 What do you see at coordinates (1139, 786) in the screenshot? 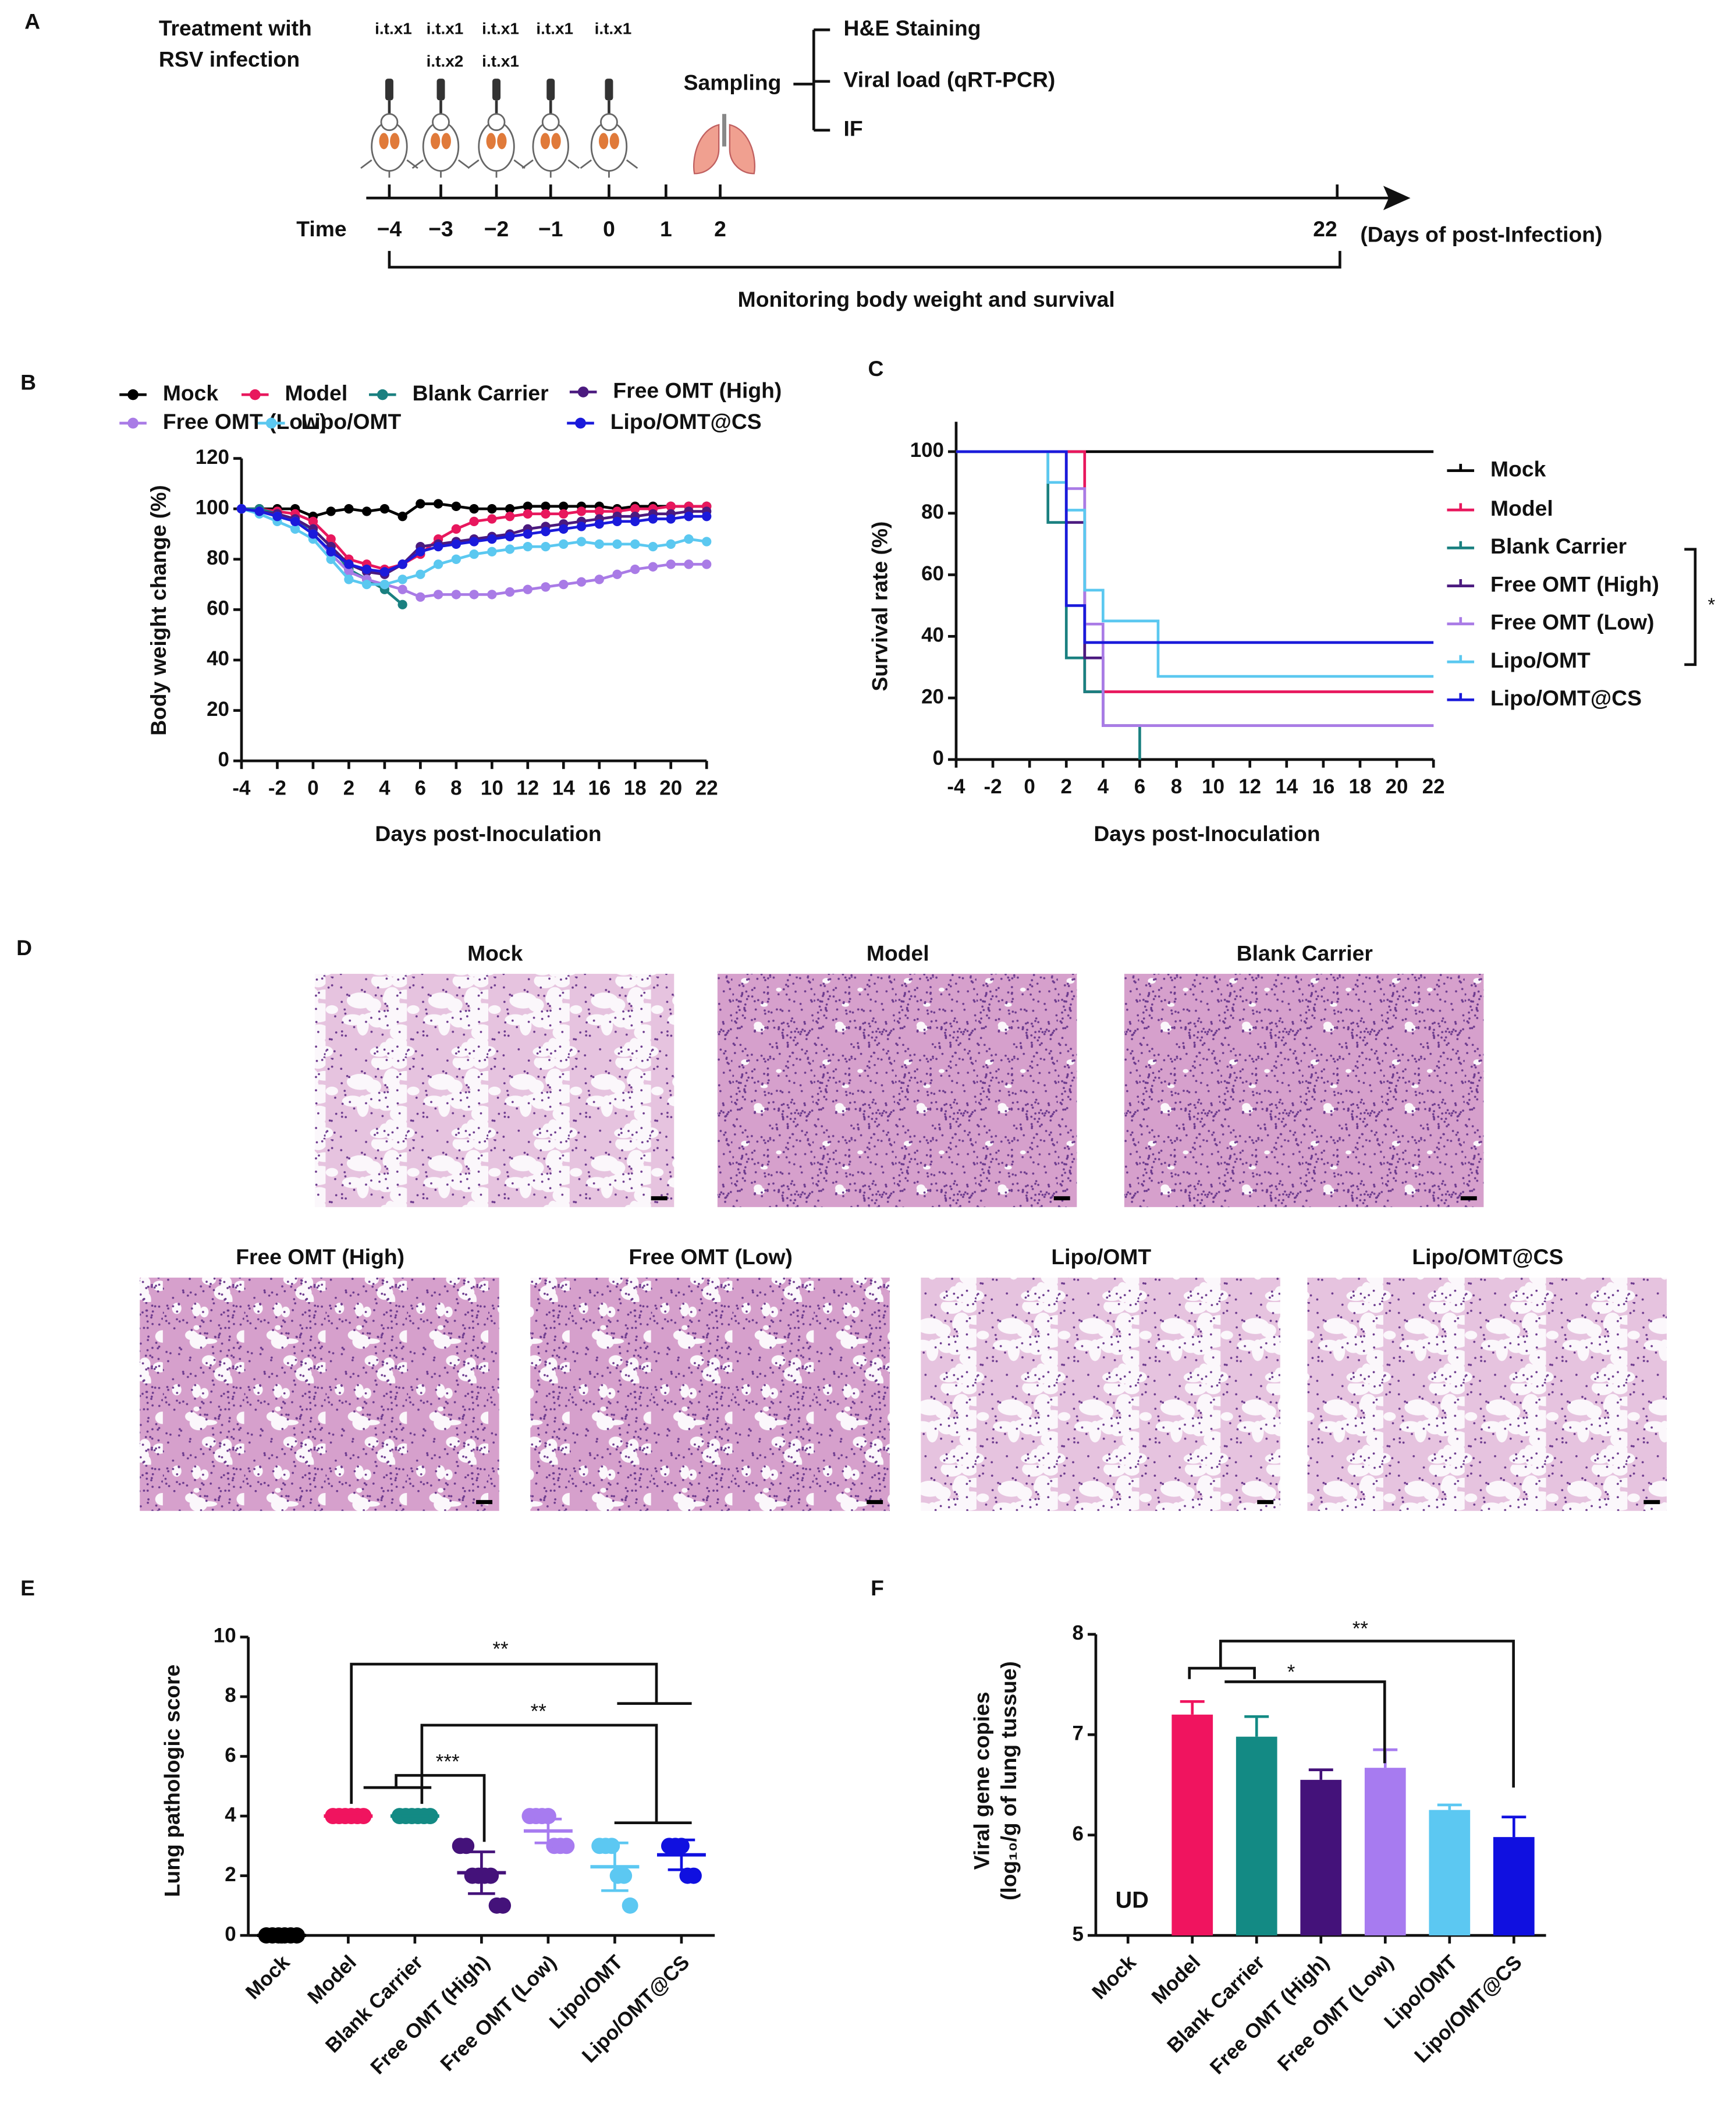
I see `x-tick-label: 6` at bounding box center [1139, 786].